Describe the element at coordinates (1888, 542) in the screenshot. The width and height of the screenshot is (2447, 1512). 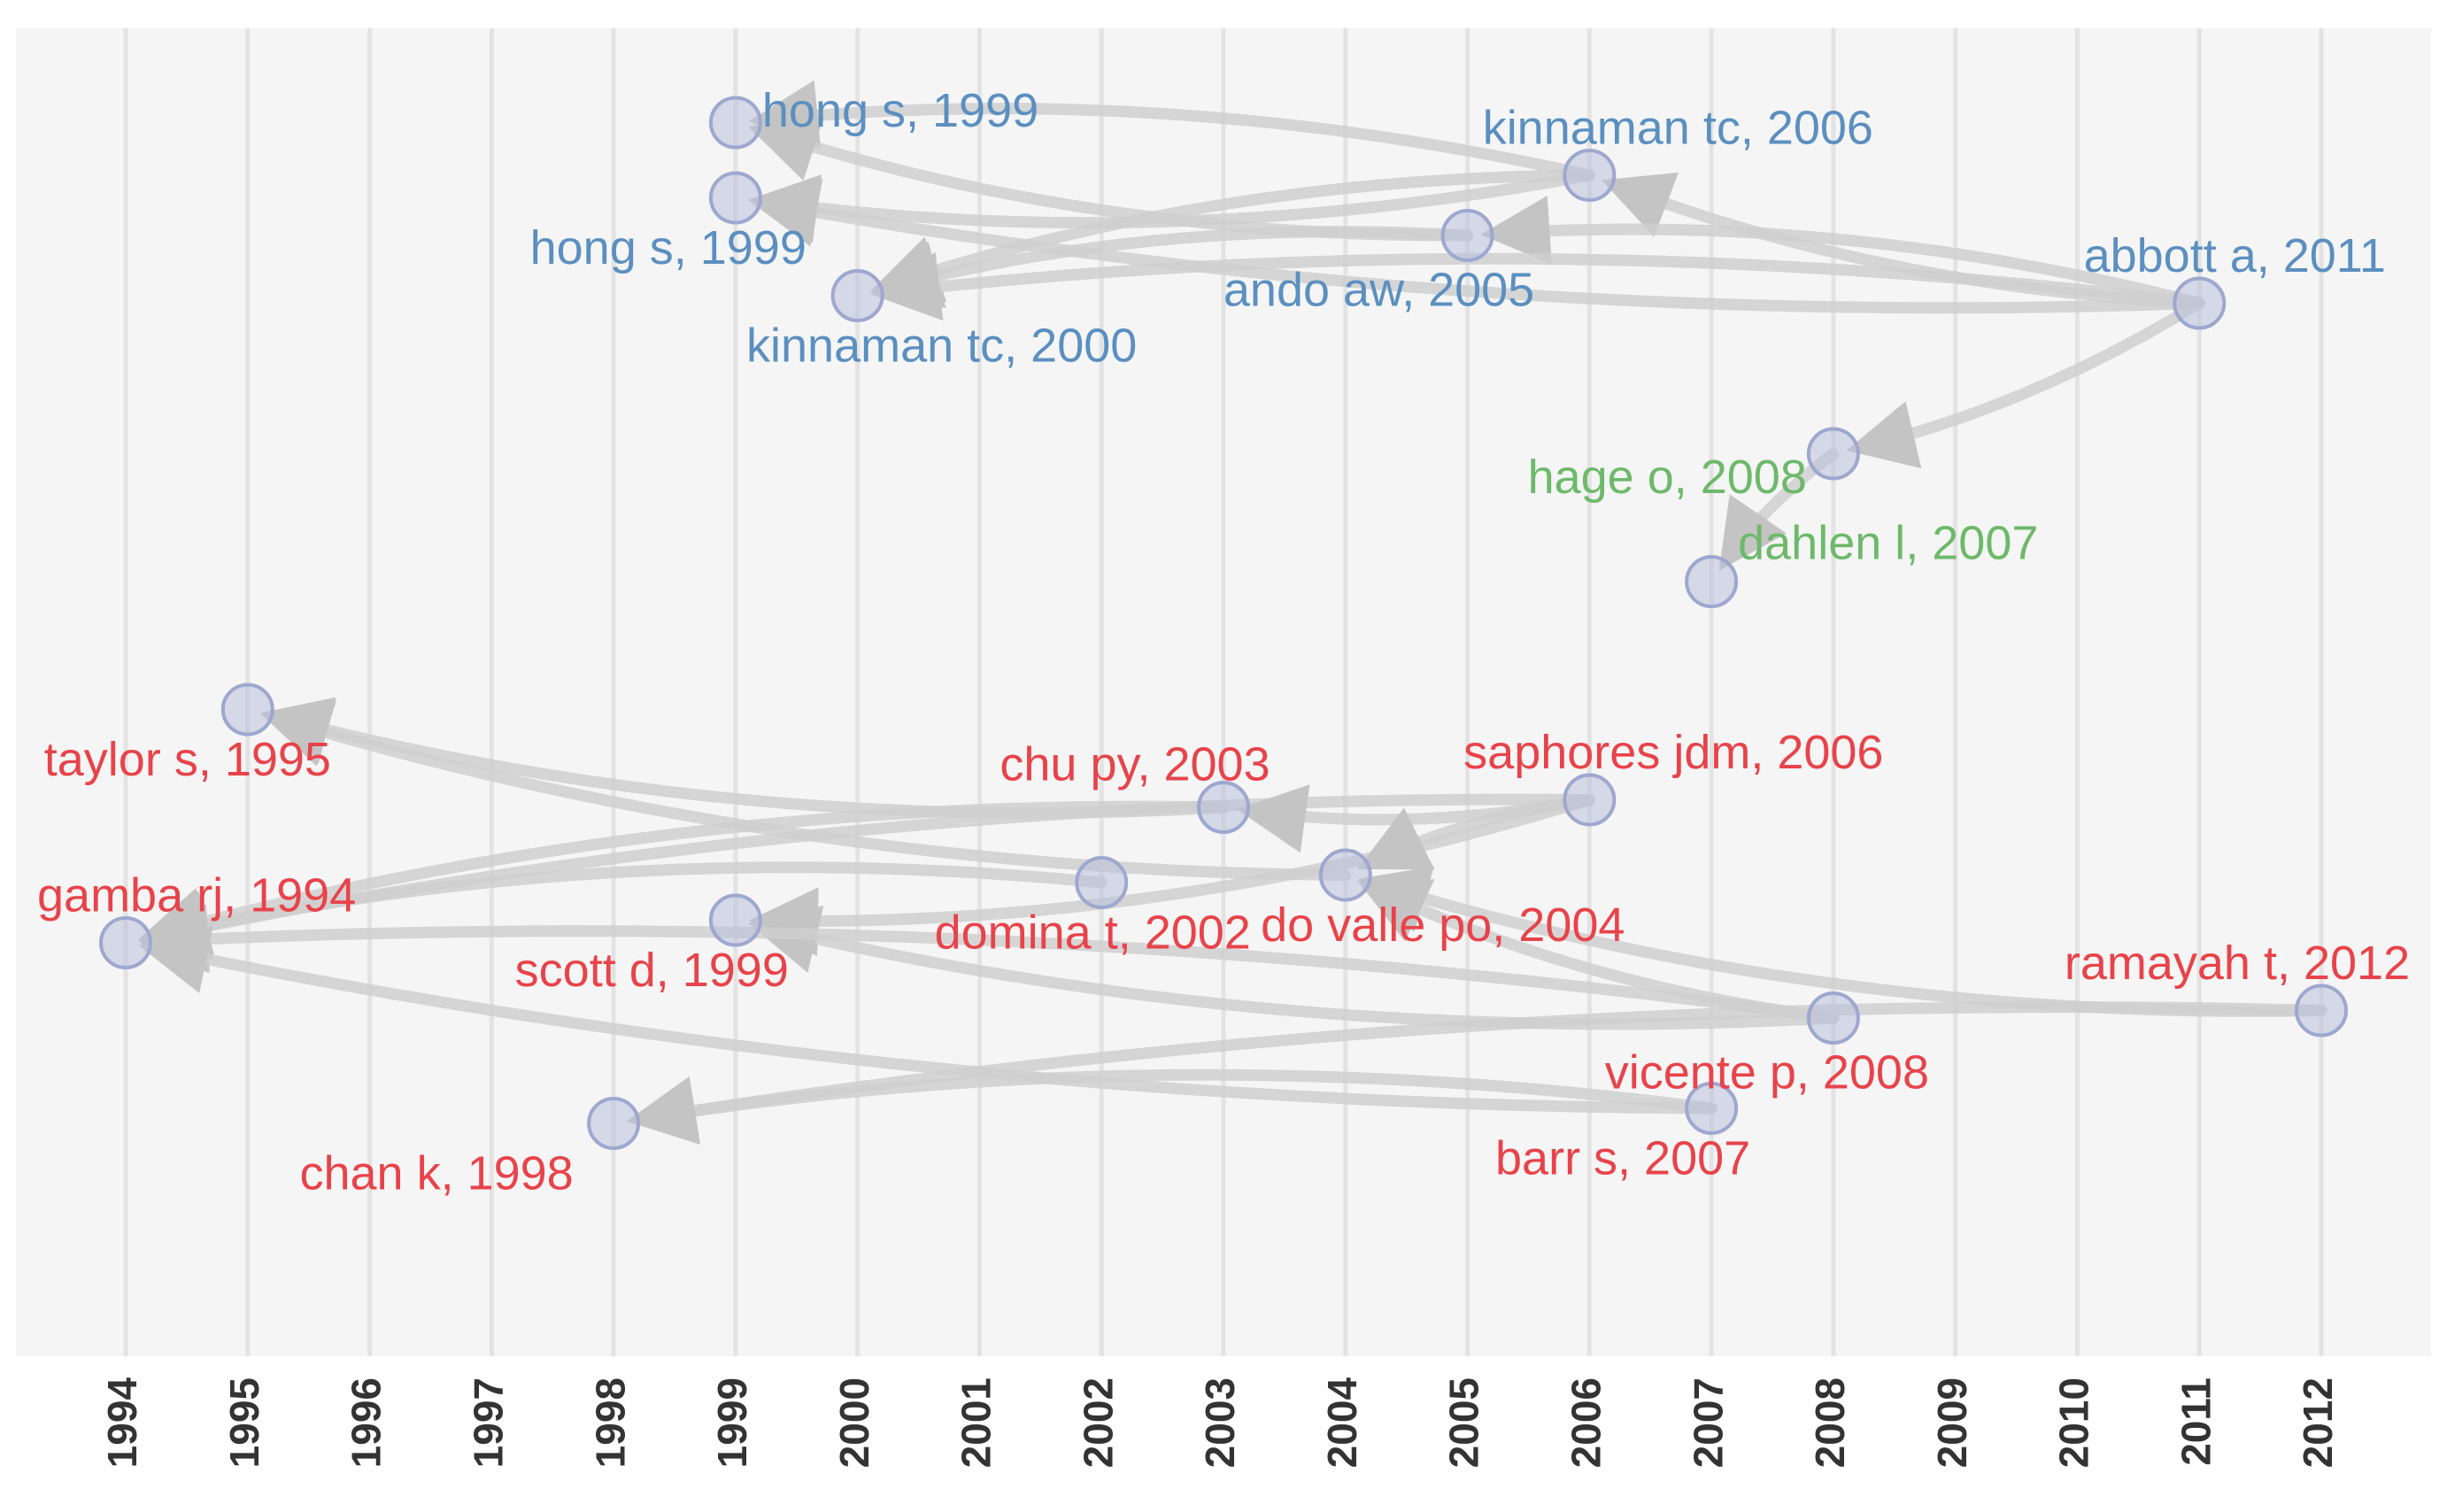
I see `paper-label: dahlen l, 2007` at that location.